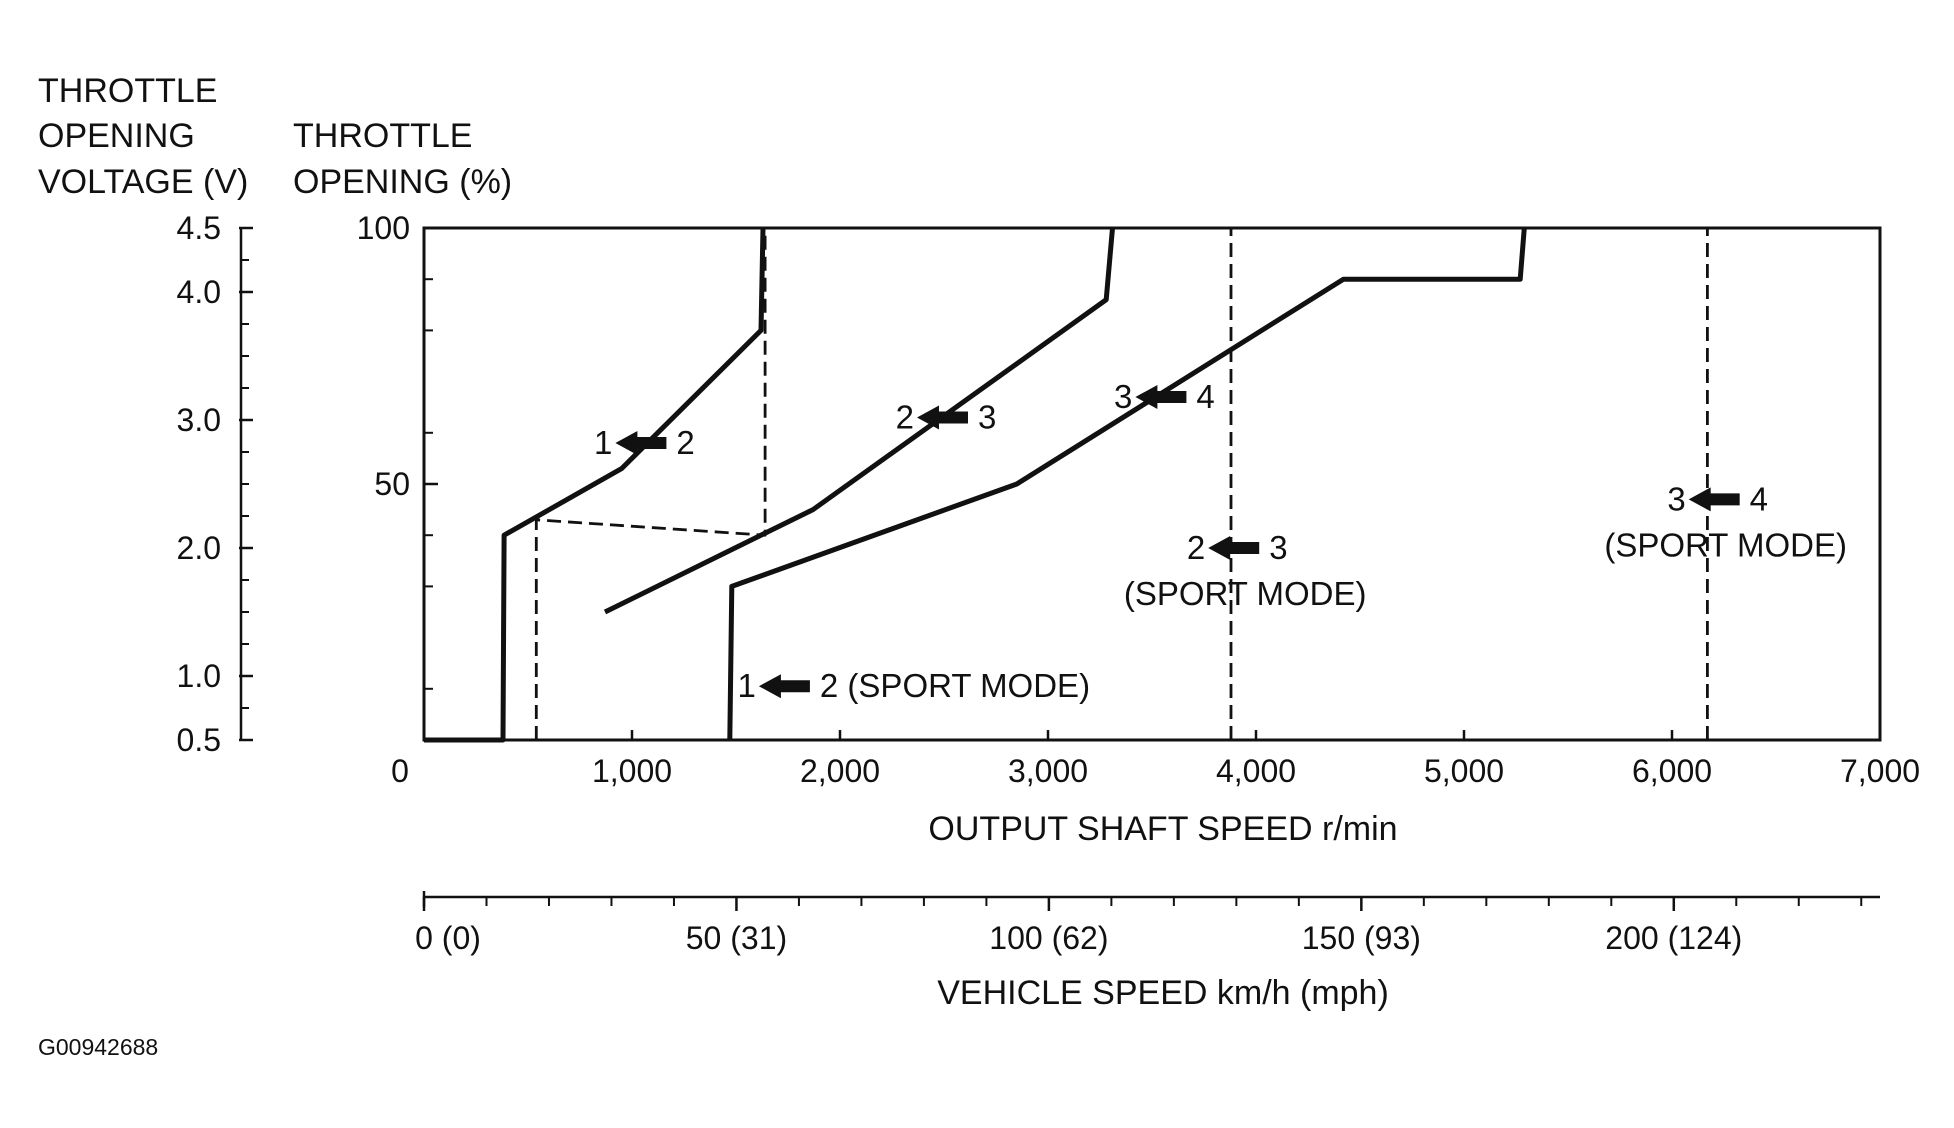 This screenshot has width=1954, height=1128. What do you see at coordinates (127, 91) in the screenshot?
I see `left-axis-title-line-1: THROTTLE` at bounding box center [127, 91].